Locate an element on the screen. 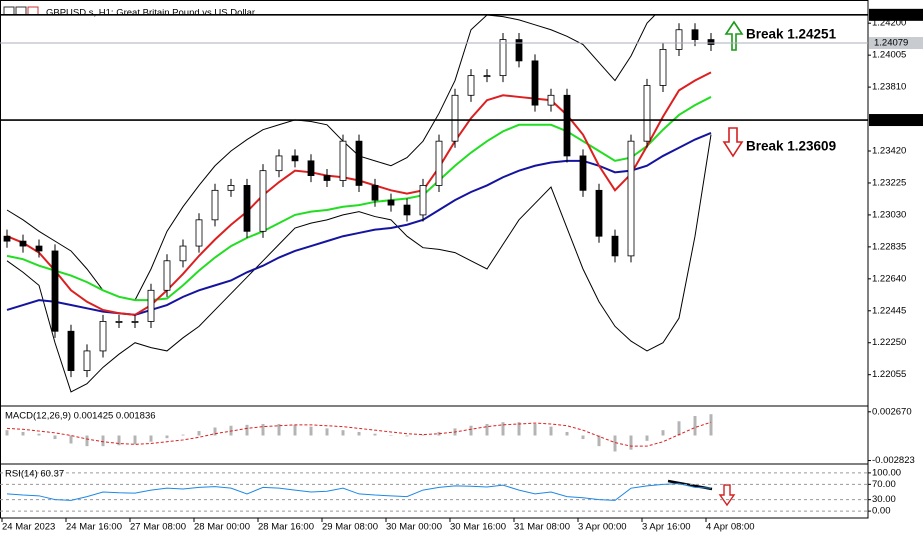  y-tick-label: 1.22835 is located at coordinates (889, 246).